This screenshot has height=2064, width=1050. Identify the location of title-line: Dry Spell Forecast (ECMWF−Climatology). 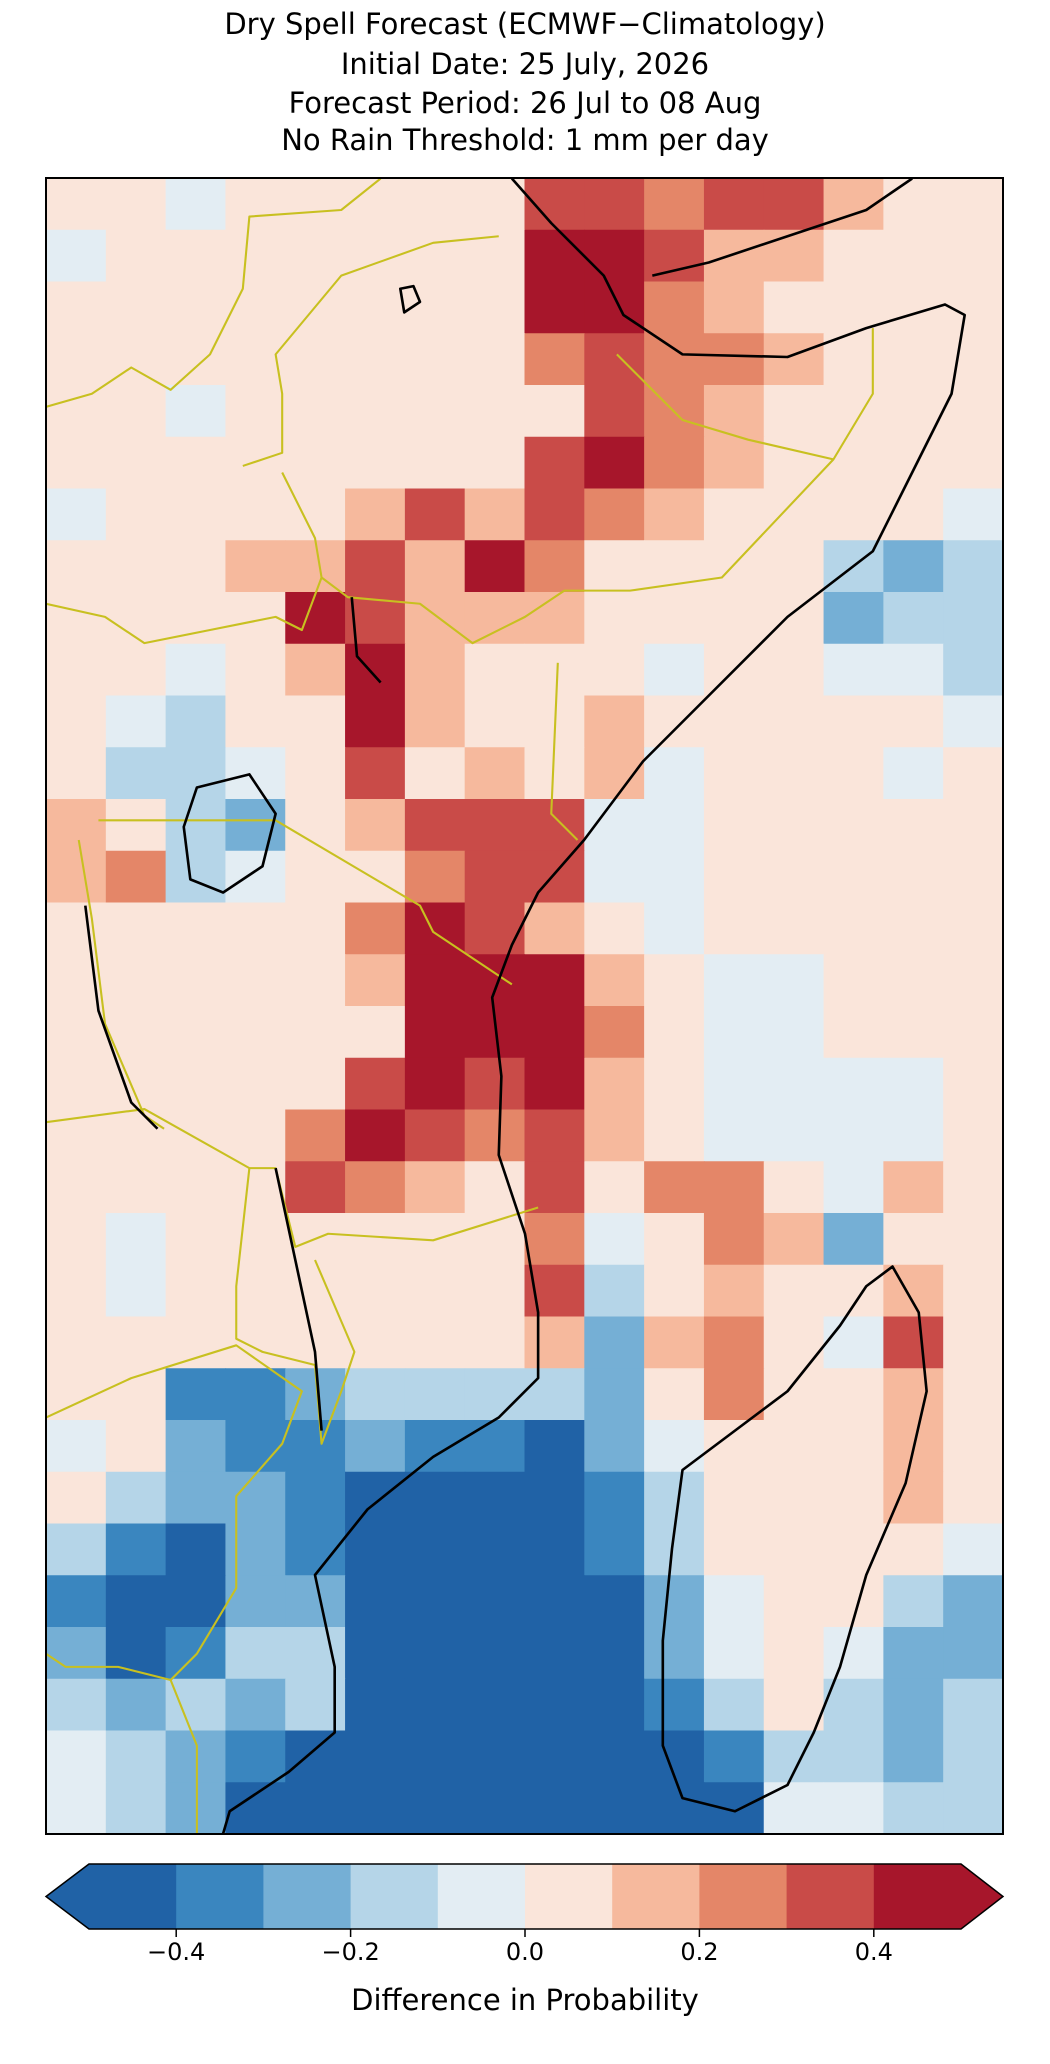
(524, 24).